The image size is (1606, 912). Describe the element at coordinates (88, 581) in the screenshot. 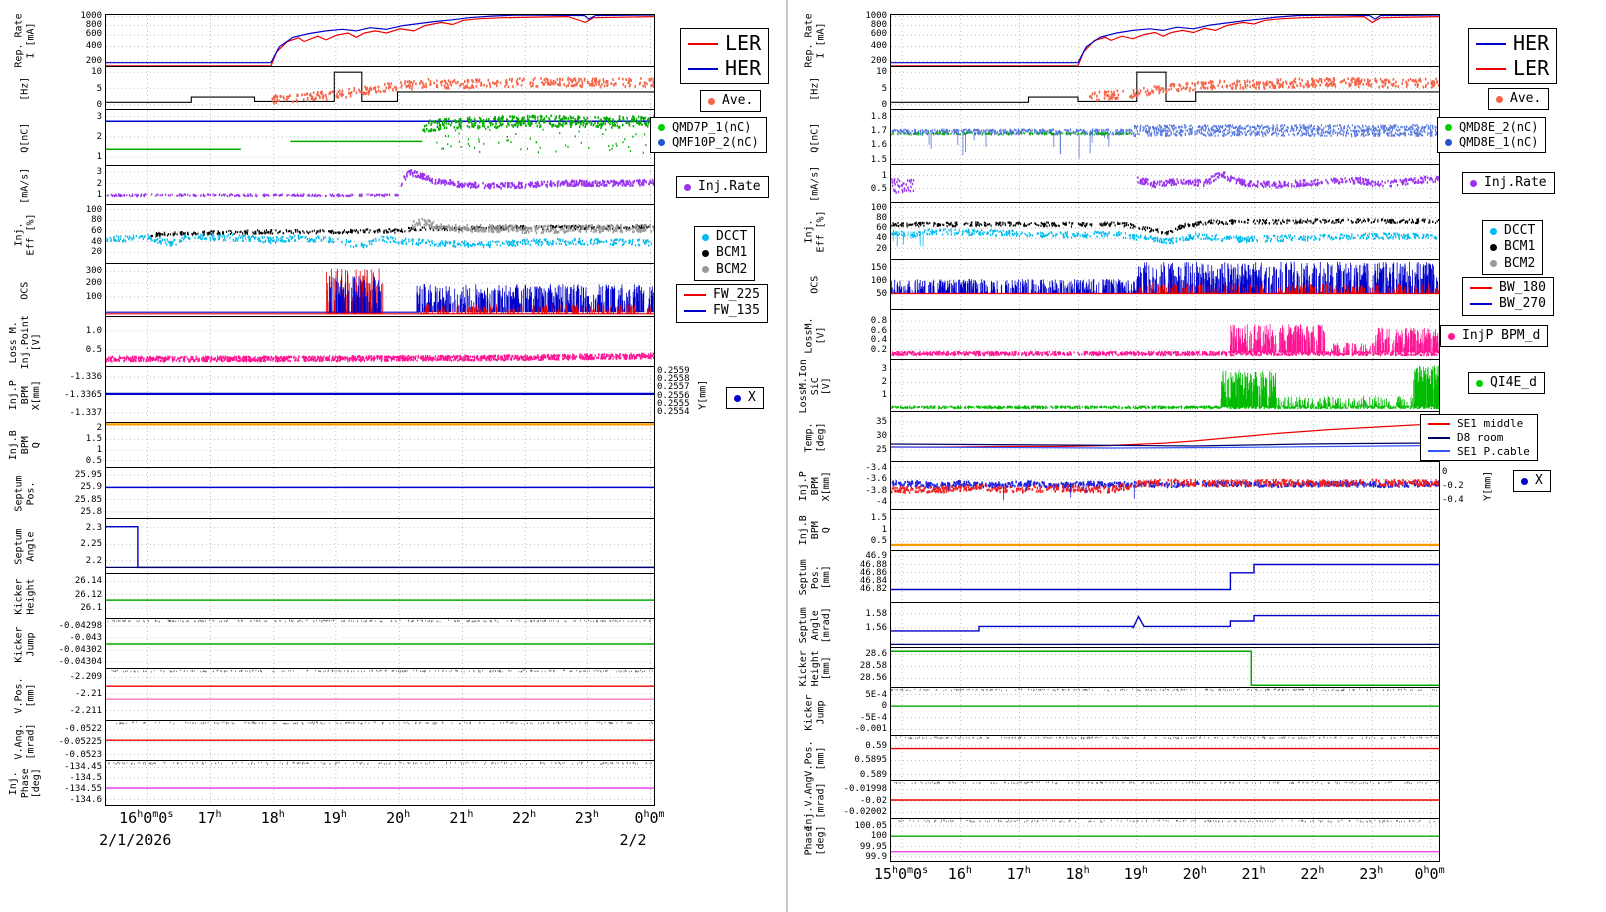

I see `y-tick-kicker-height-0: 26.14` at that location.